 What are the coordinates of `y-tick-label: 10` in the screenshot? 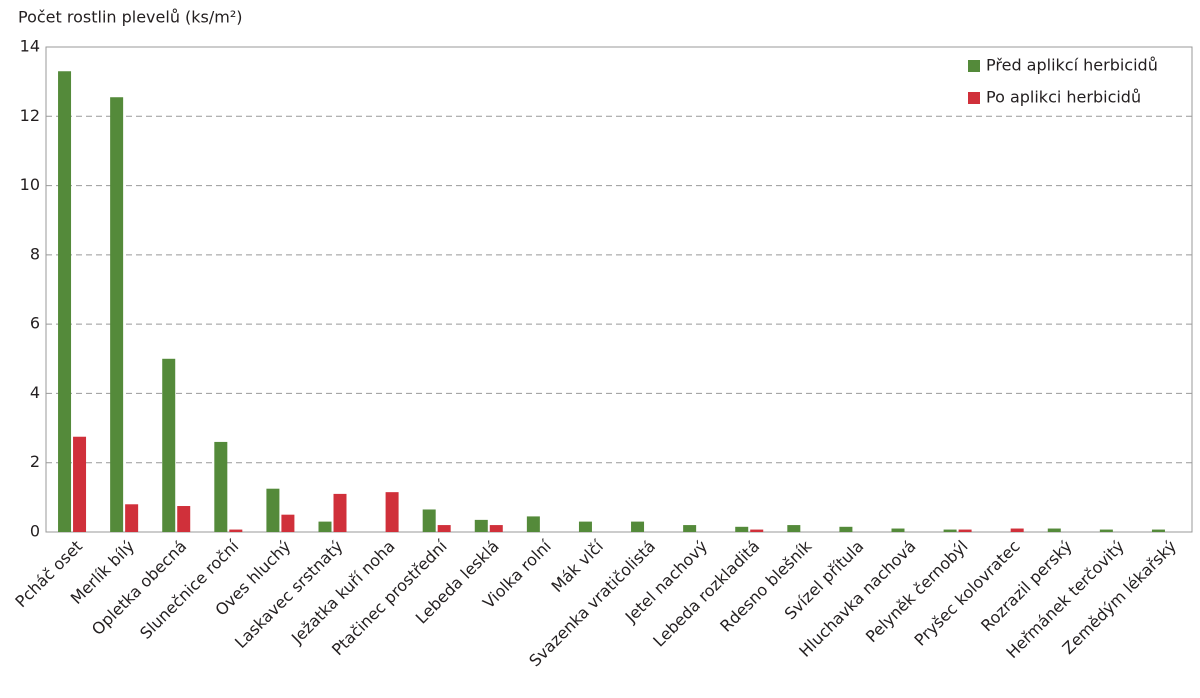 It's located at (30, 184).